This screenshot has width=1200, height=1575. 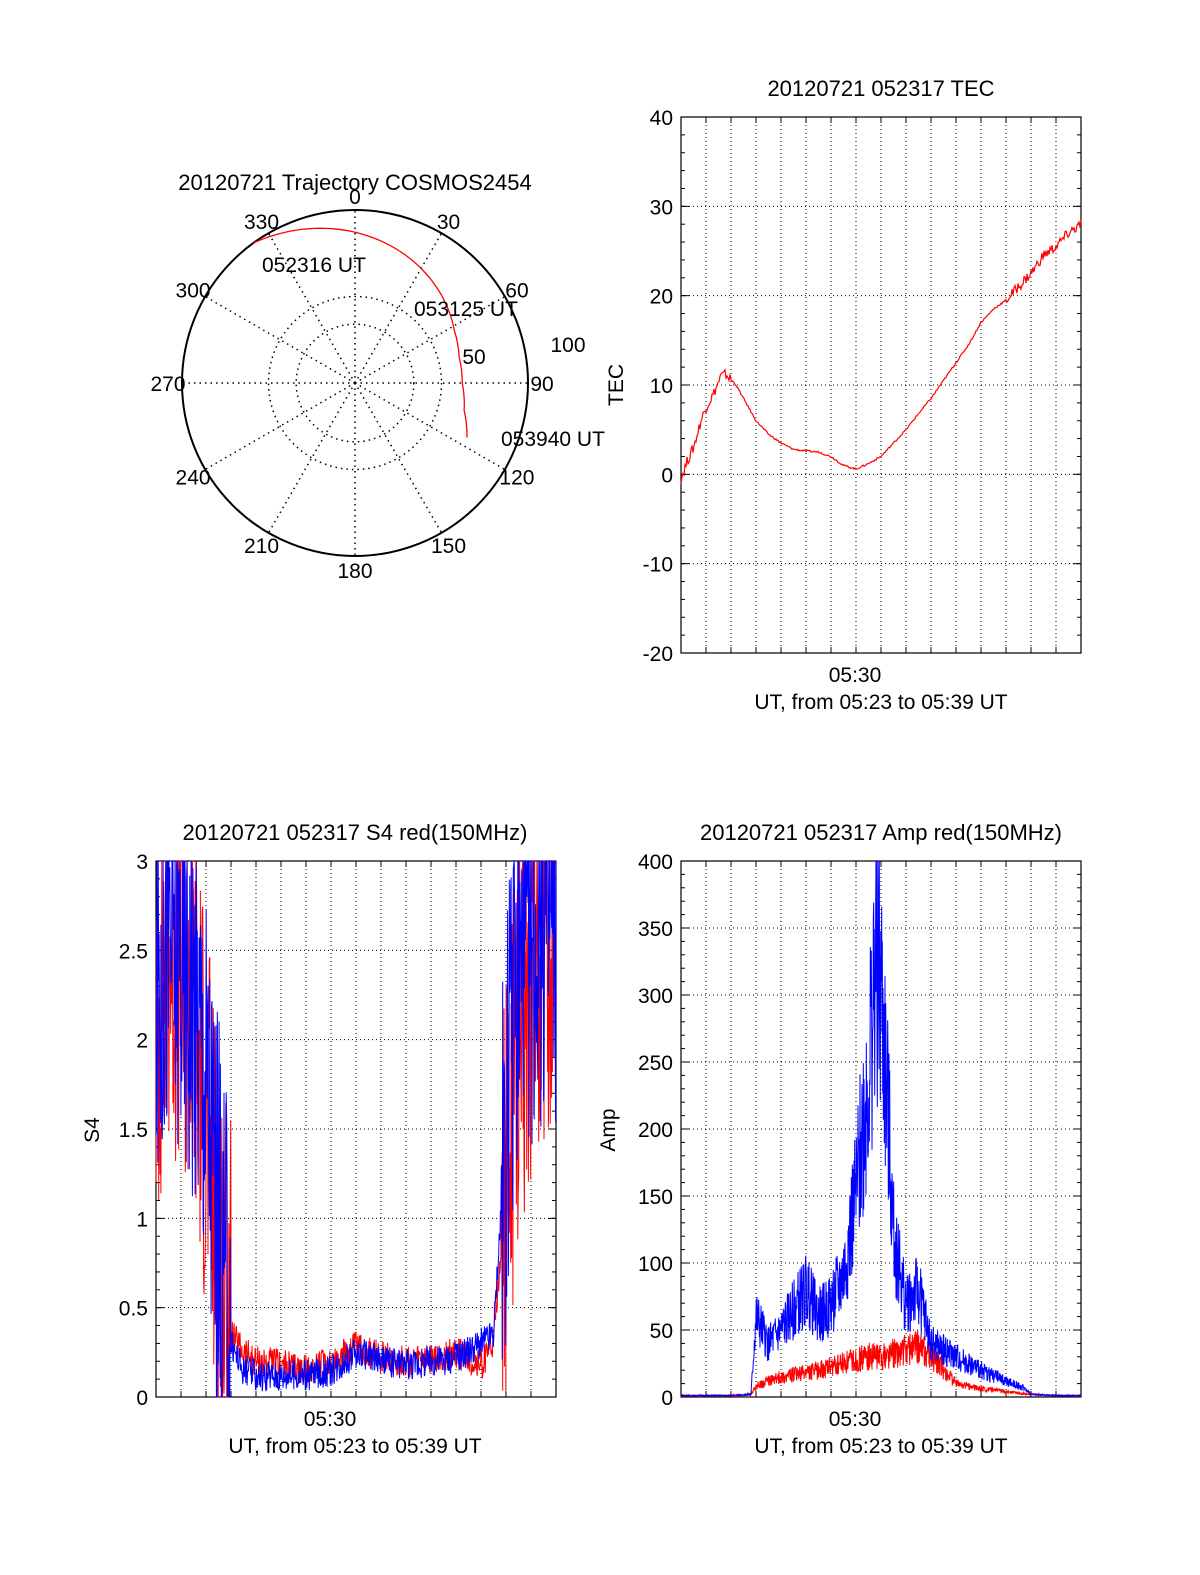 What do you see at coordinates (354, 182) in the screenshot?
I see `polar-title: 20120721 Trajectory COSMOS2454` at bounding box center [354, 182].